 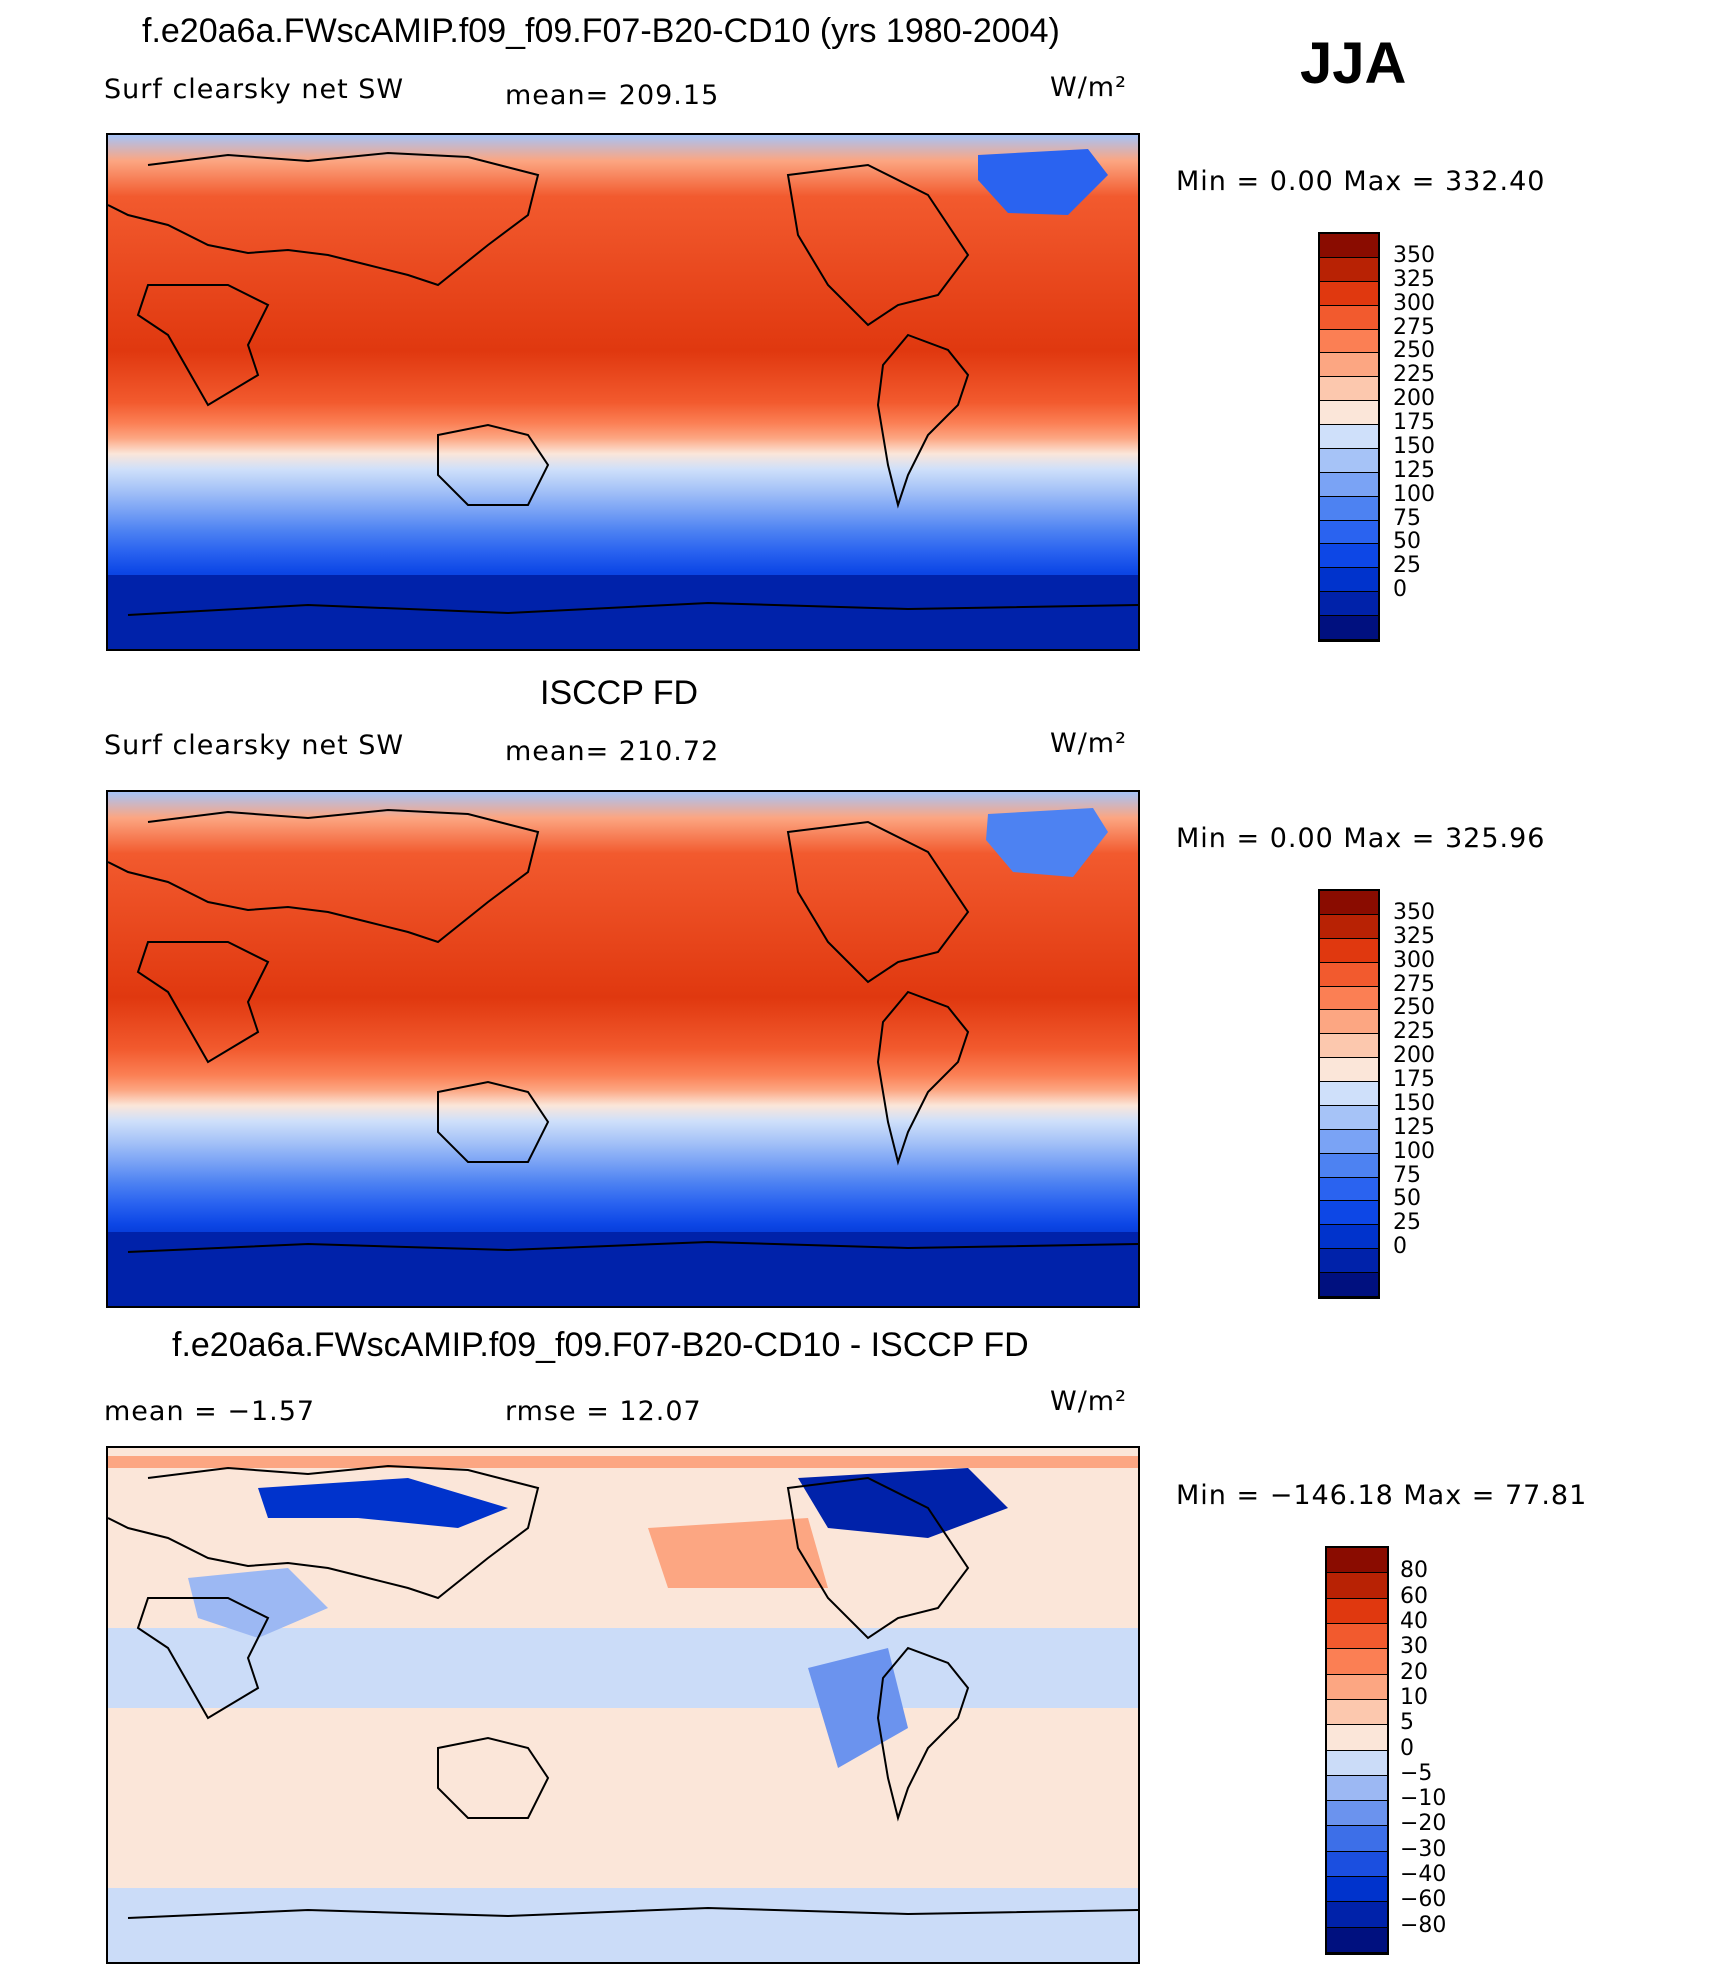 I want to click on panel2-minmax: Min = 0.00 Max = 325.96, so click(x=1361, y=838).